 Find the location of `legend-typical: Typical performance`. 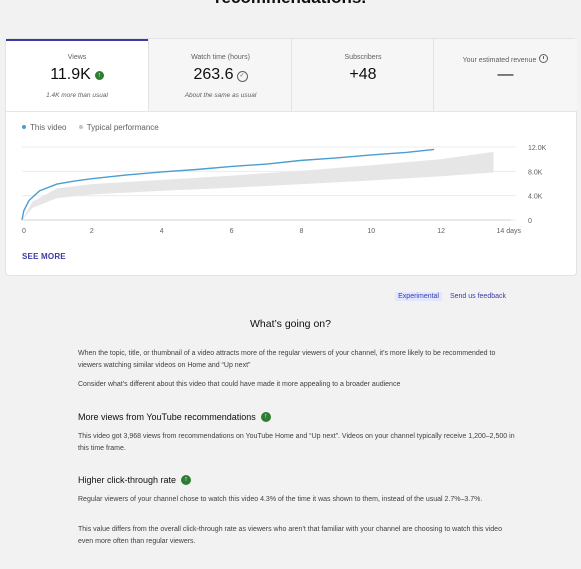

legend-typical: Typical performance is located at coordinates (118, 127).